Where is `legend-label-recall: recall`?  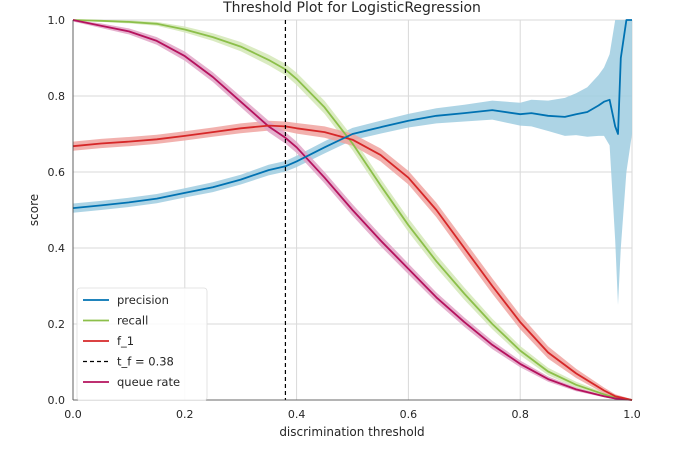
legend-label-recall: recall is located at coordinates (132, 321).